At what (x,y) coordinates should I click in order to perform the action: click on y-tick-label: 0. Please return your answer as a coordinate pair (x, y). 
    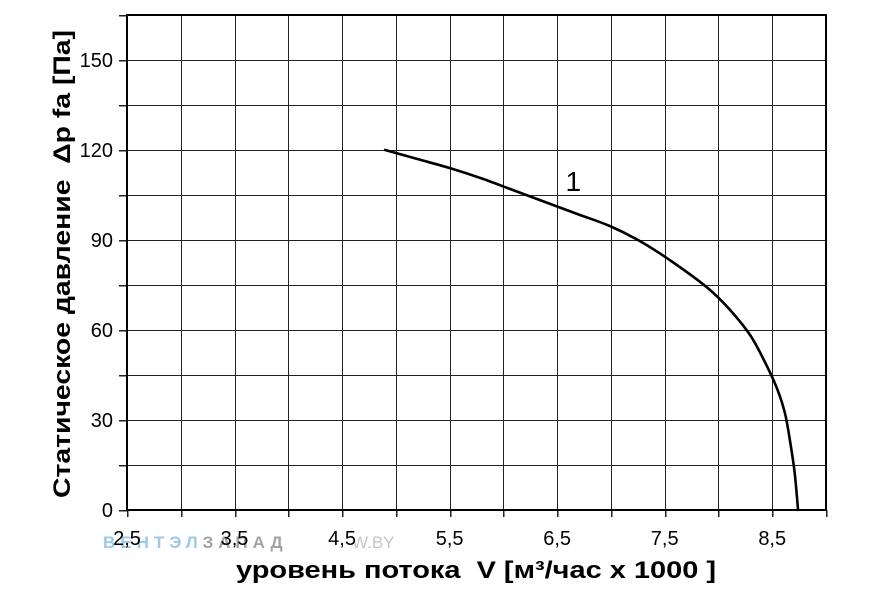
    Looking at the image, I should click on (107, 511).